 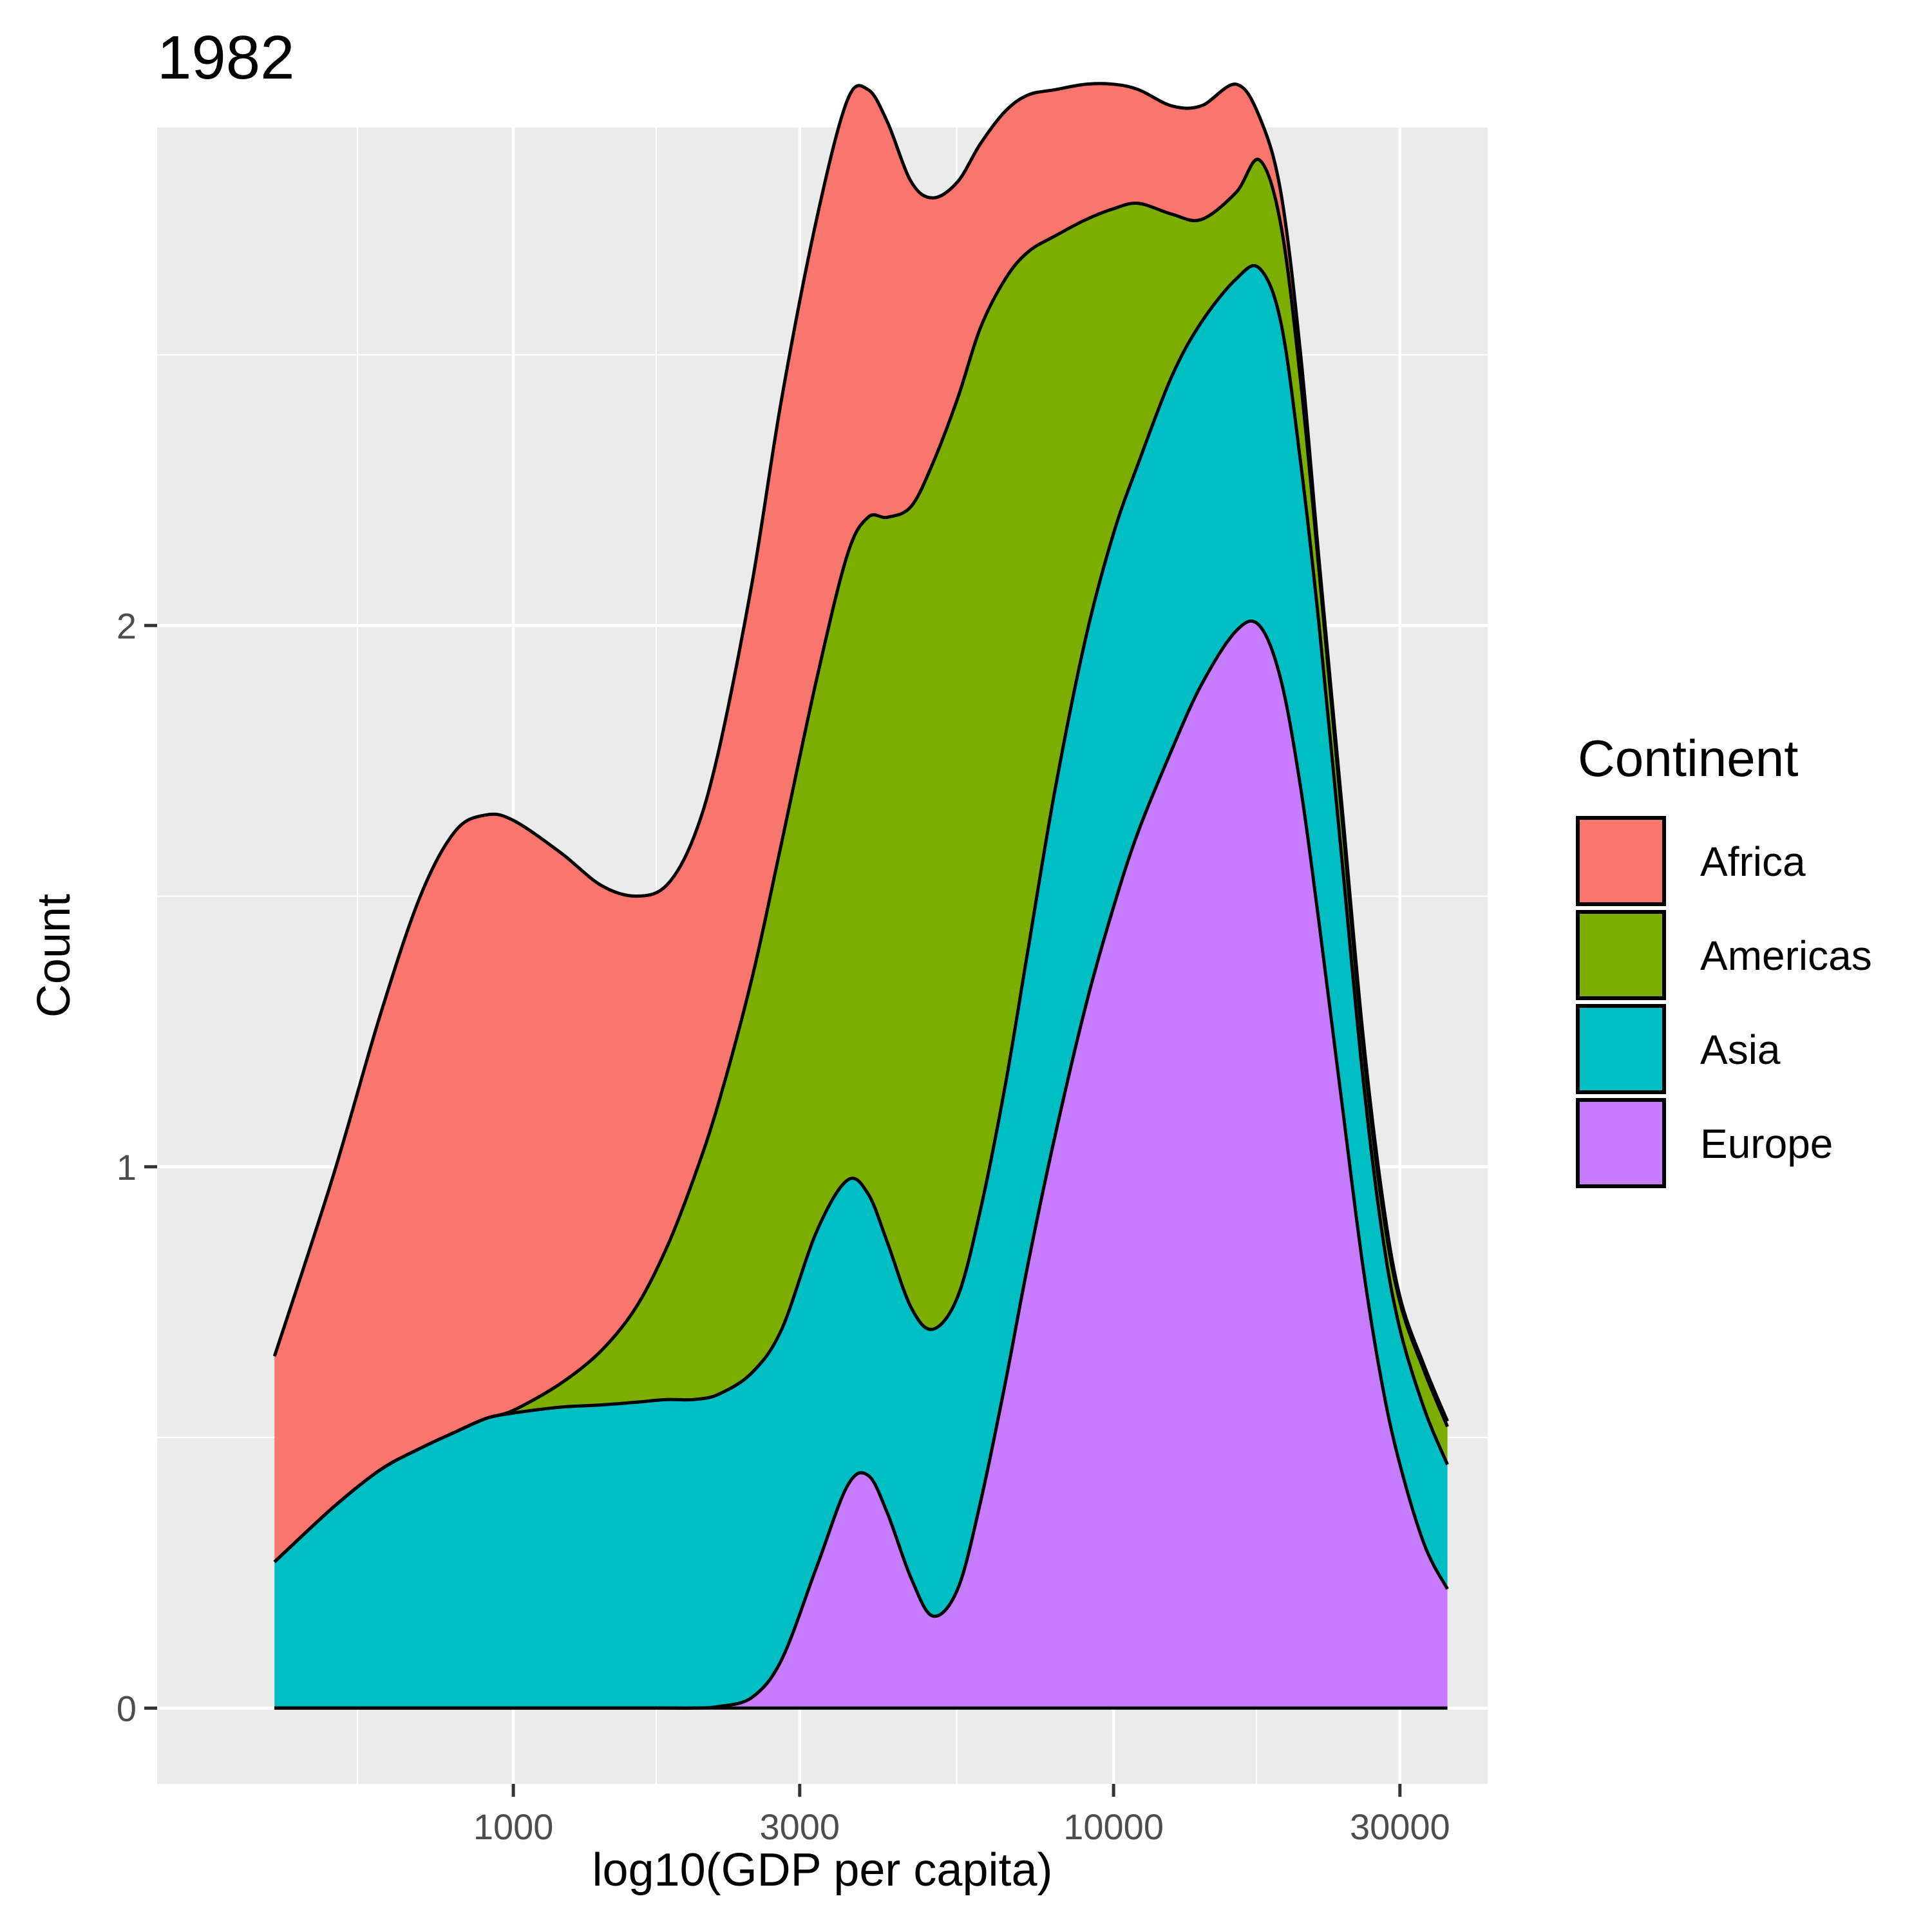 What do you see at coordinates (962, 1816) in the screenshot?
I see `x-axis: 1000 3000 10000 30000` at bounding box center [962, 1816].